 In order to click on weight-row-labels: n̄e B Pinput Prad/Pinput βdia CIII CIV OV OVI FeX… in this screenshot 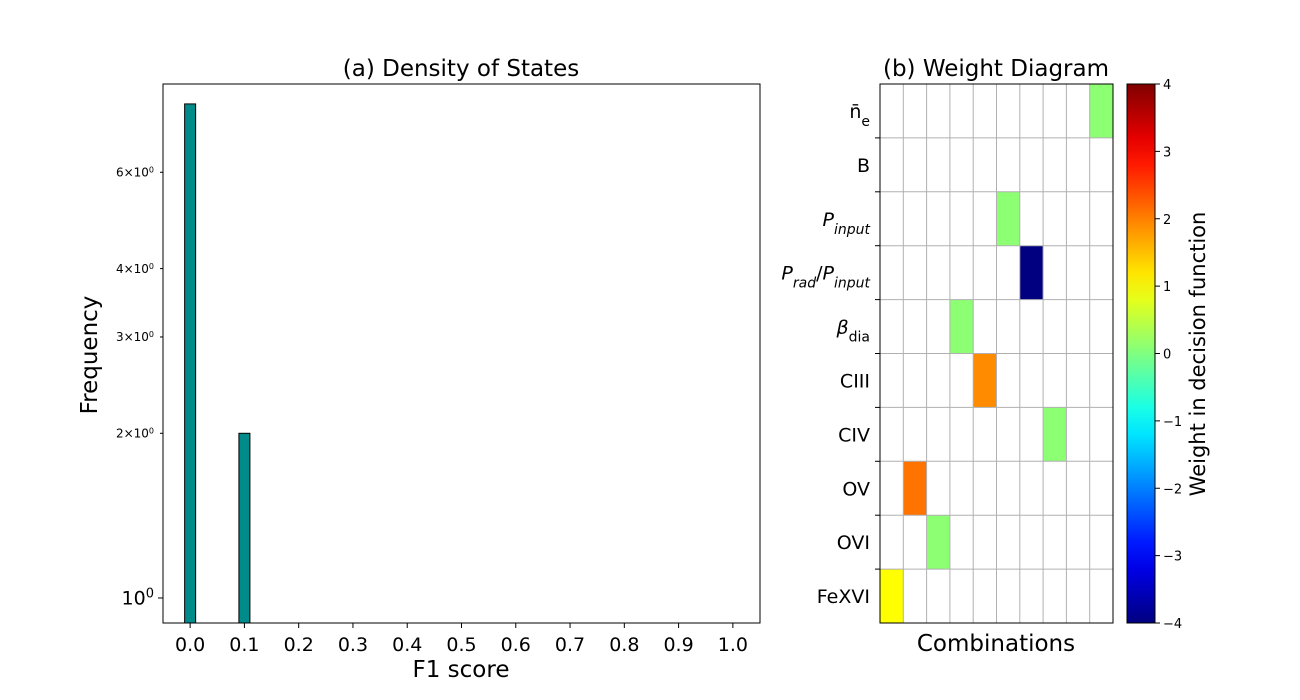, I will do `click(825, 354)`.